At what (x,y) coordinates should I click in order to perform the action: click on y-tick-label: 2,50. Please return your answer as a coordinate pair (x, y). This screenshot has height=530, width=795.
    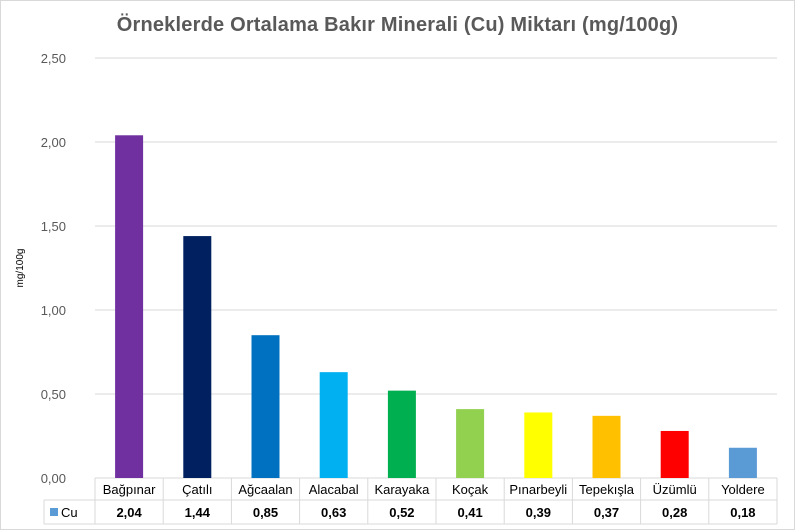
    Looking at the image, I should click on (53, 58).